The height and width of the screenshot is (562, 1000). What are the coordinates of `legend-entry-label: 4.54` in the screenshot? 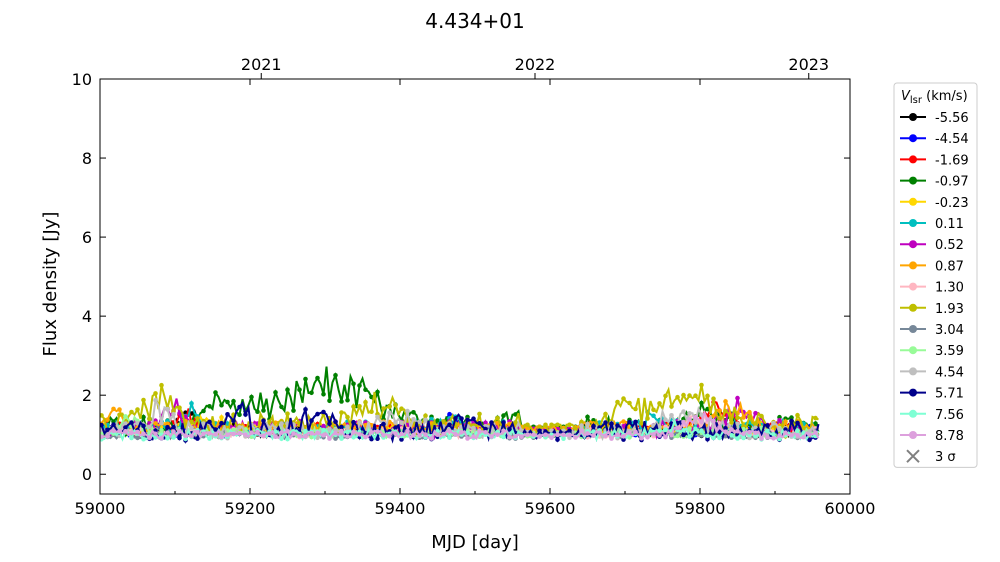 It's located at (949, 372).